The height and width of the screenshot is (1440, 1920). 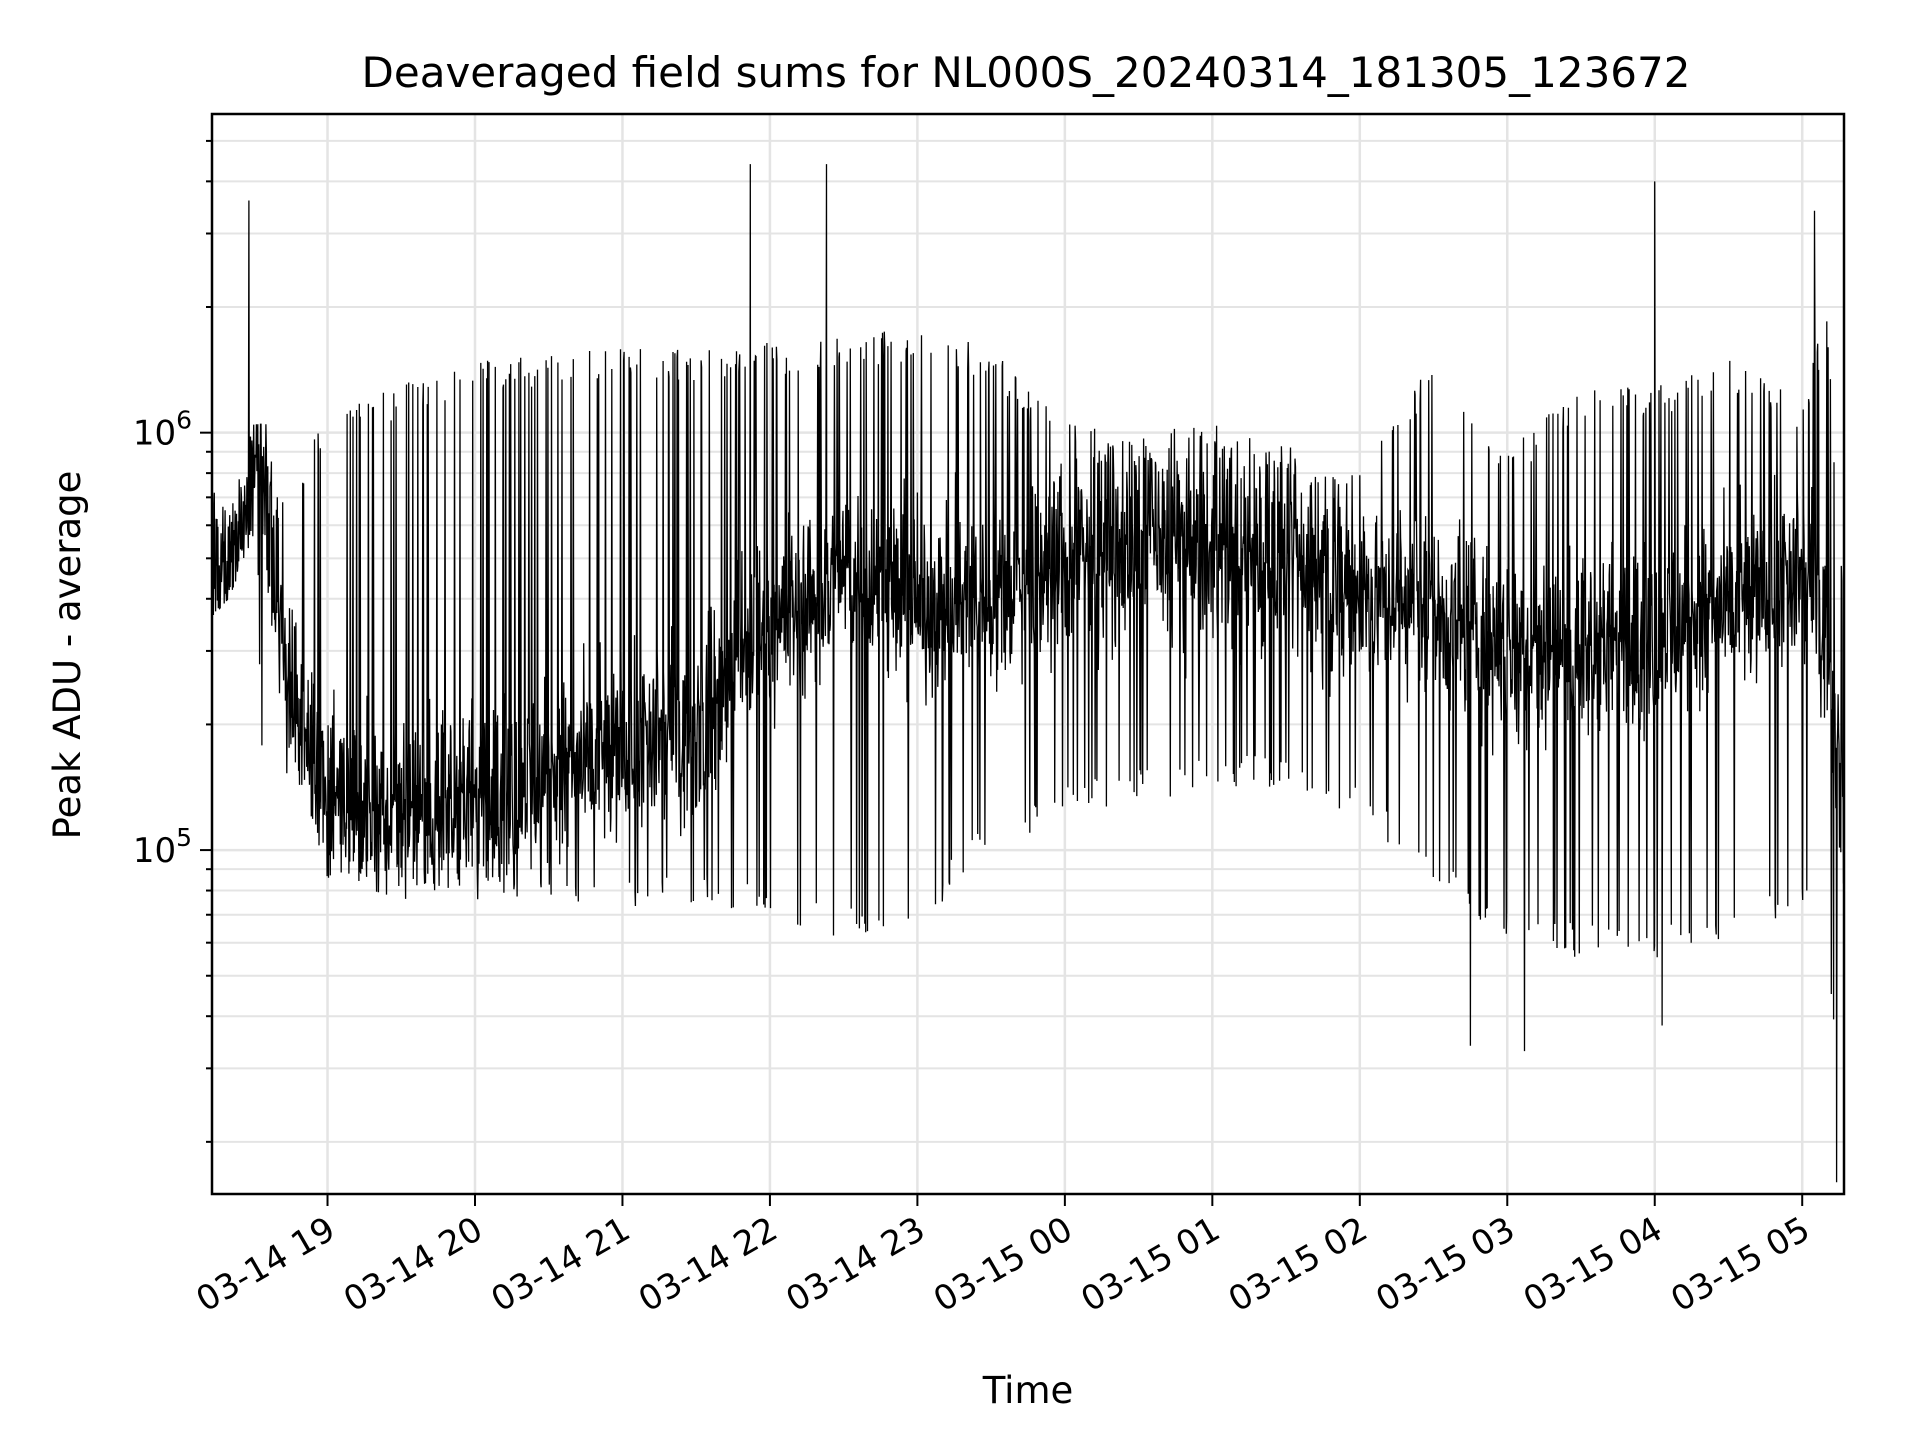 I want to click on x-axis-label: Time, so click(x=1028, y=1390).